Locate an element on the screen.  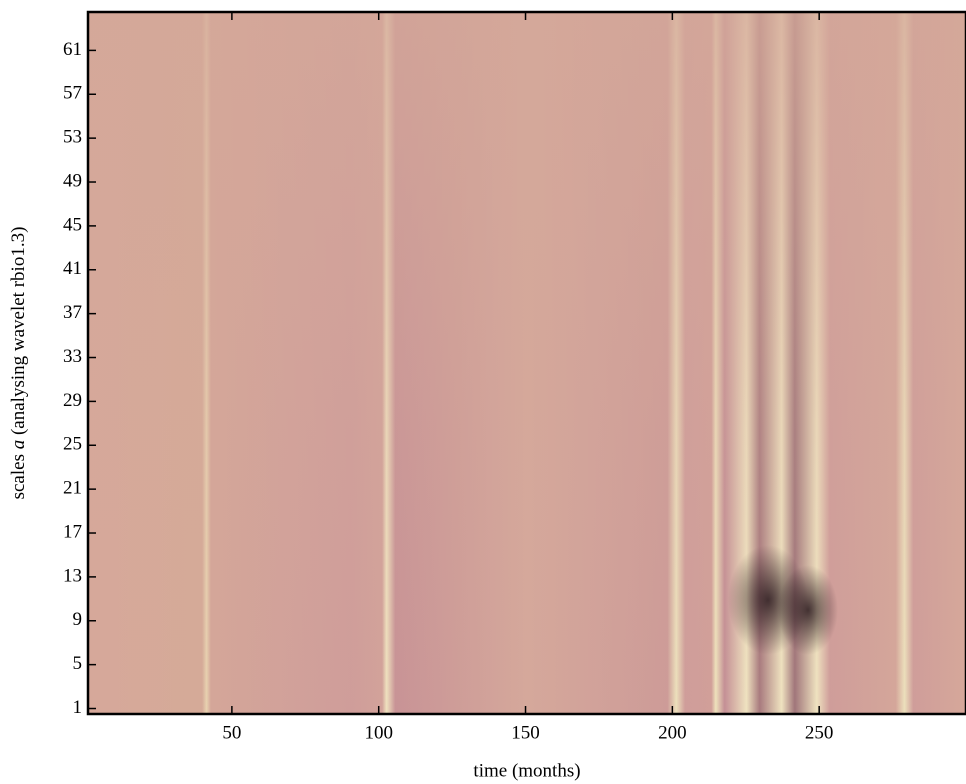
y-tick-label: 45 is located at coordinates (72, 224).